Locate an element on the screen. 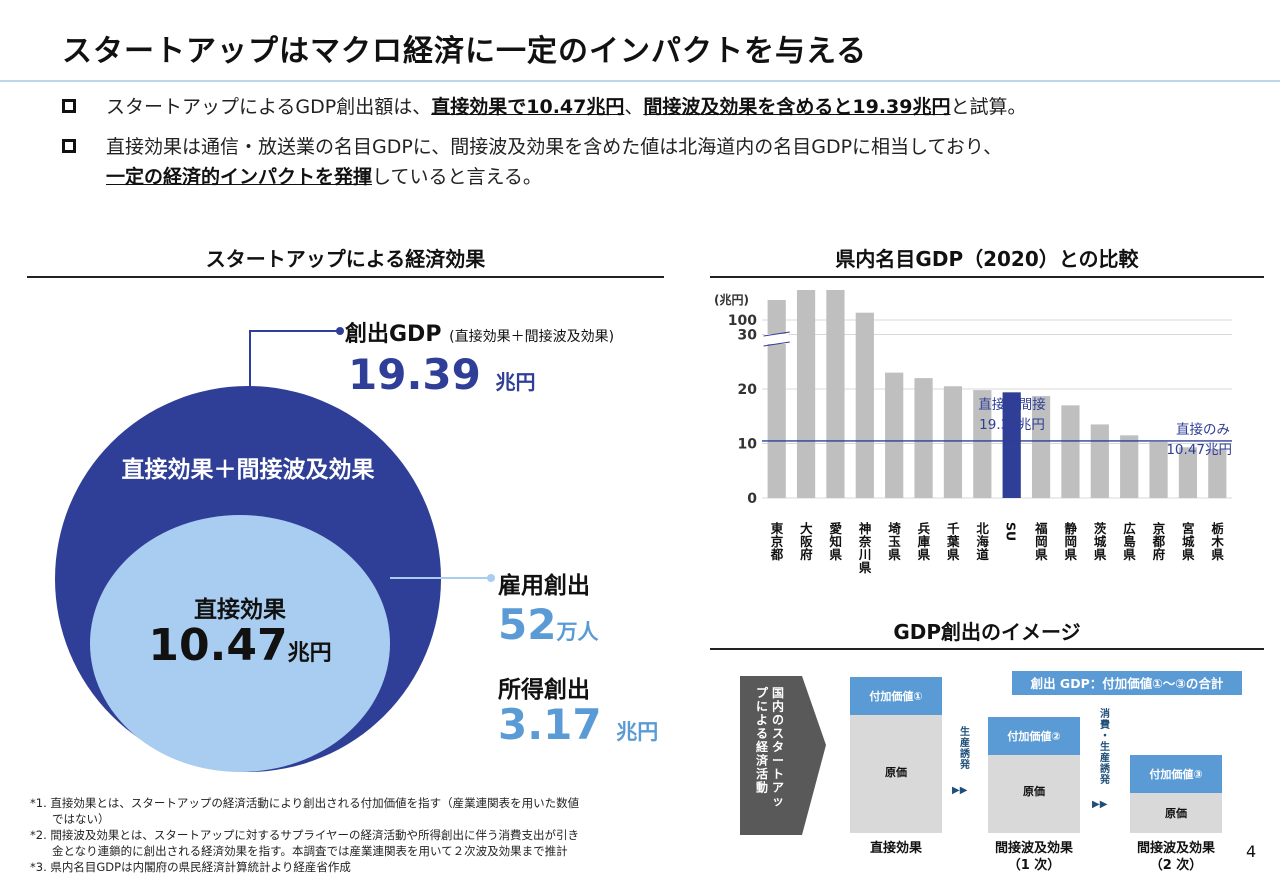  bar-茨城県 is located at coordinates (1099, 461).